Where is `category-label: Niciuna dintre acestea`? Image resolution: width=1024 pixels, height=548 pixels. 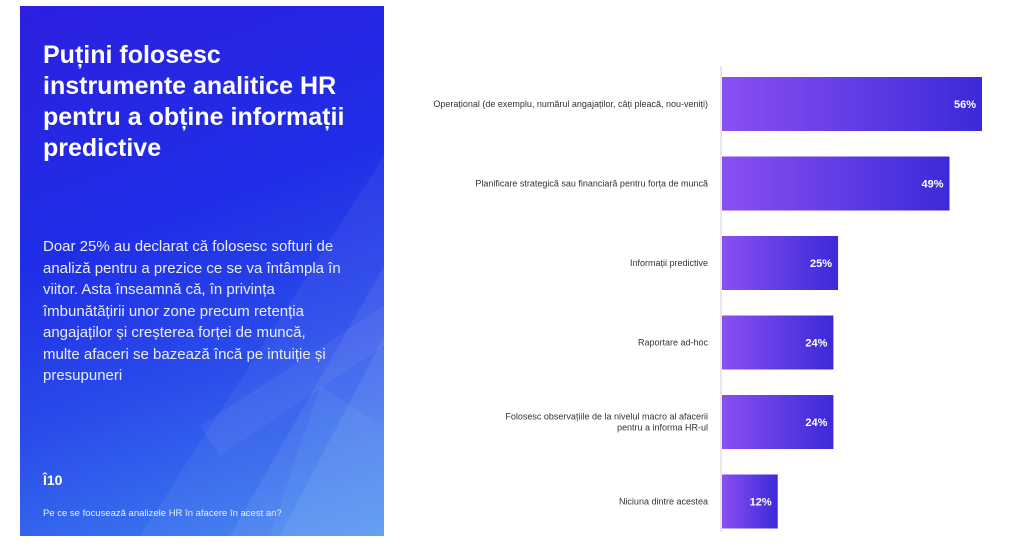 category-label: Niciuna dintre acestea is located at coordinates (663, 502).